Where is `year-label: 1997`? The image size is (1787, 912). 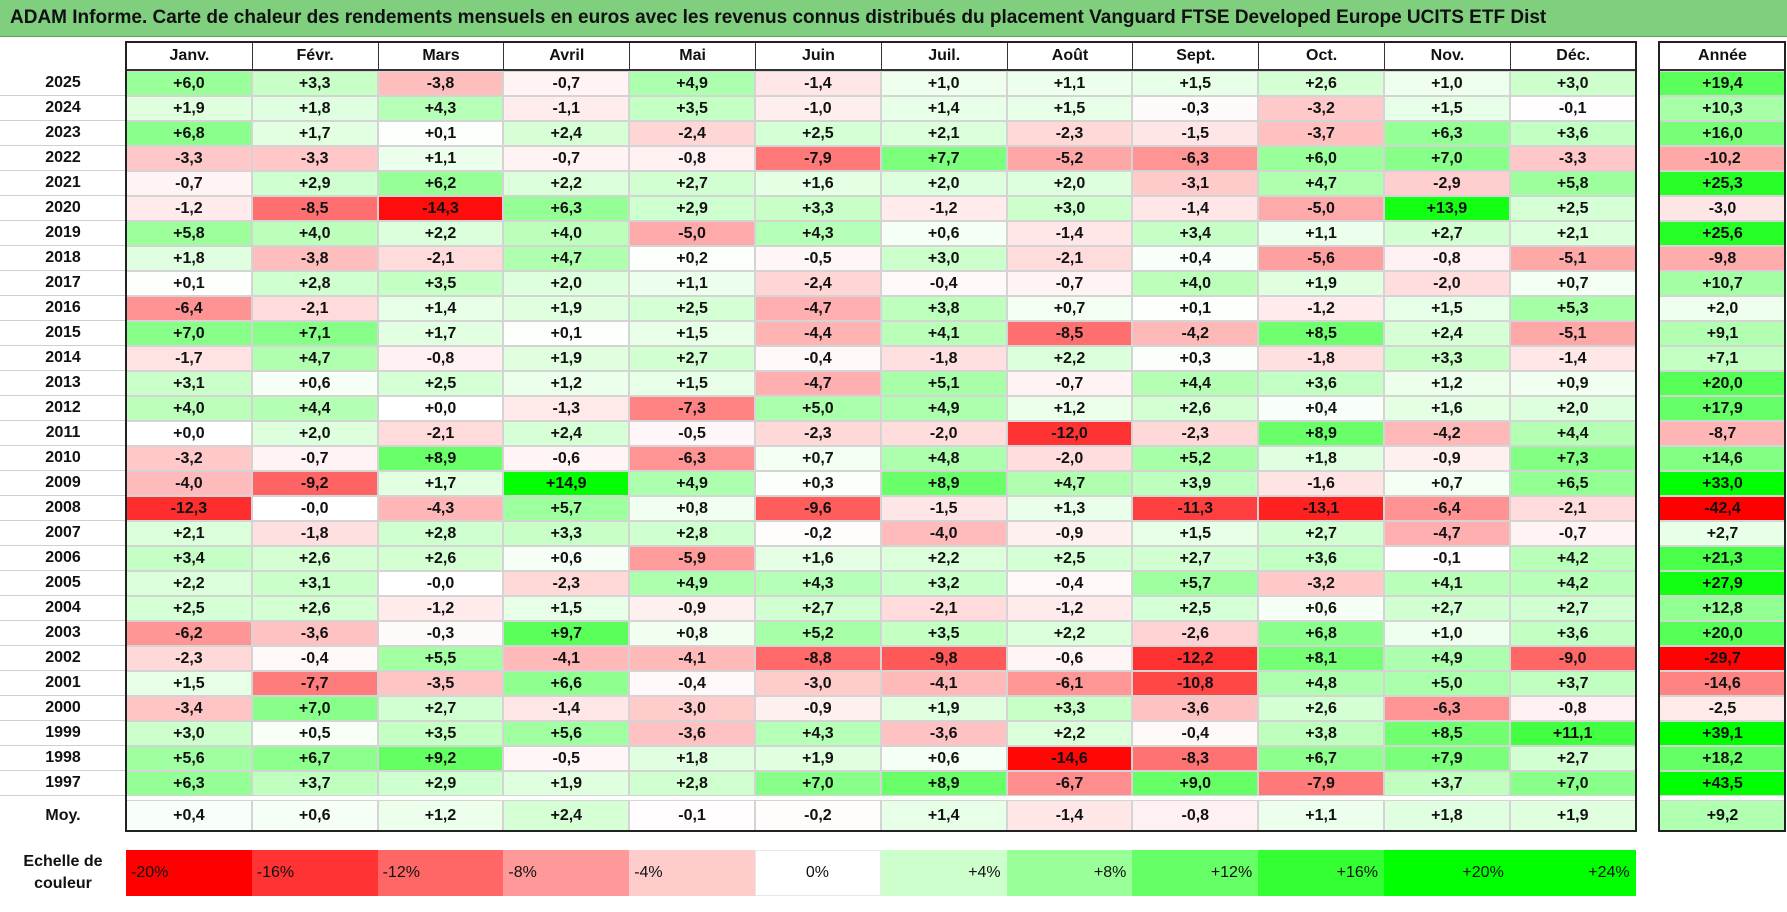
year-label: 1997 is located at coordinates (63, 783).